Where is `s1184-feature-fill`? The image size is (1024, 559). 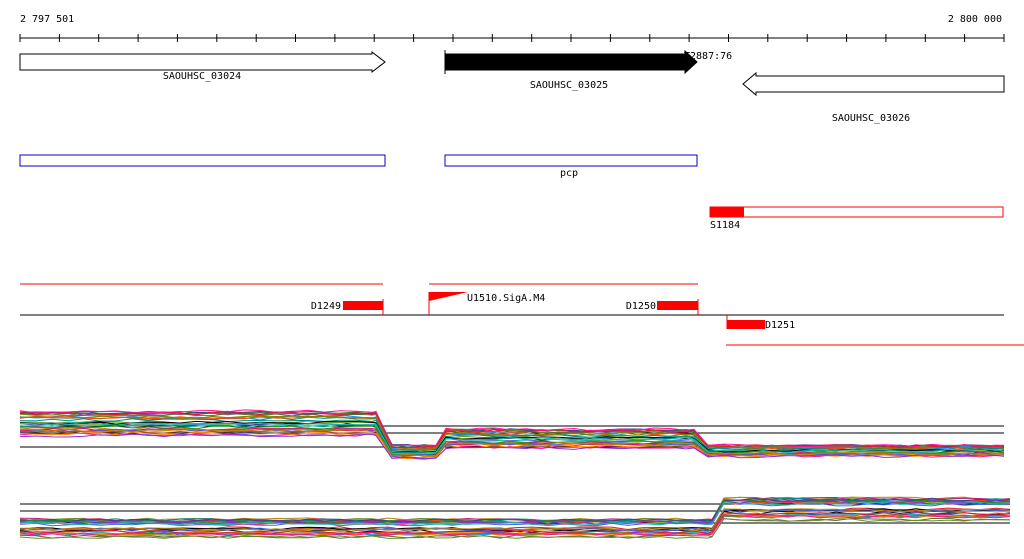 s1184-feature-fill is located at coordinates (727, 212).